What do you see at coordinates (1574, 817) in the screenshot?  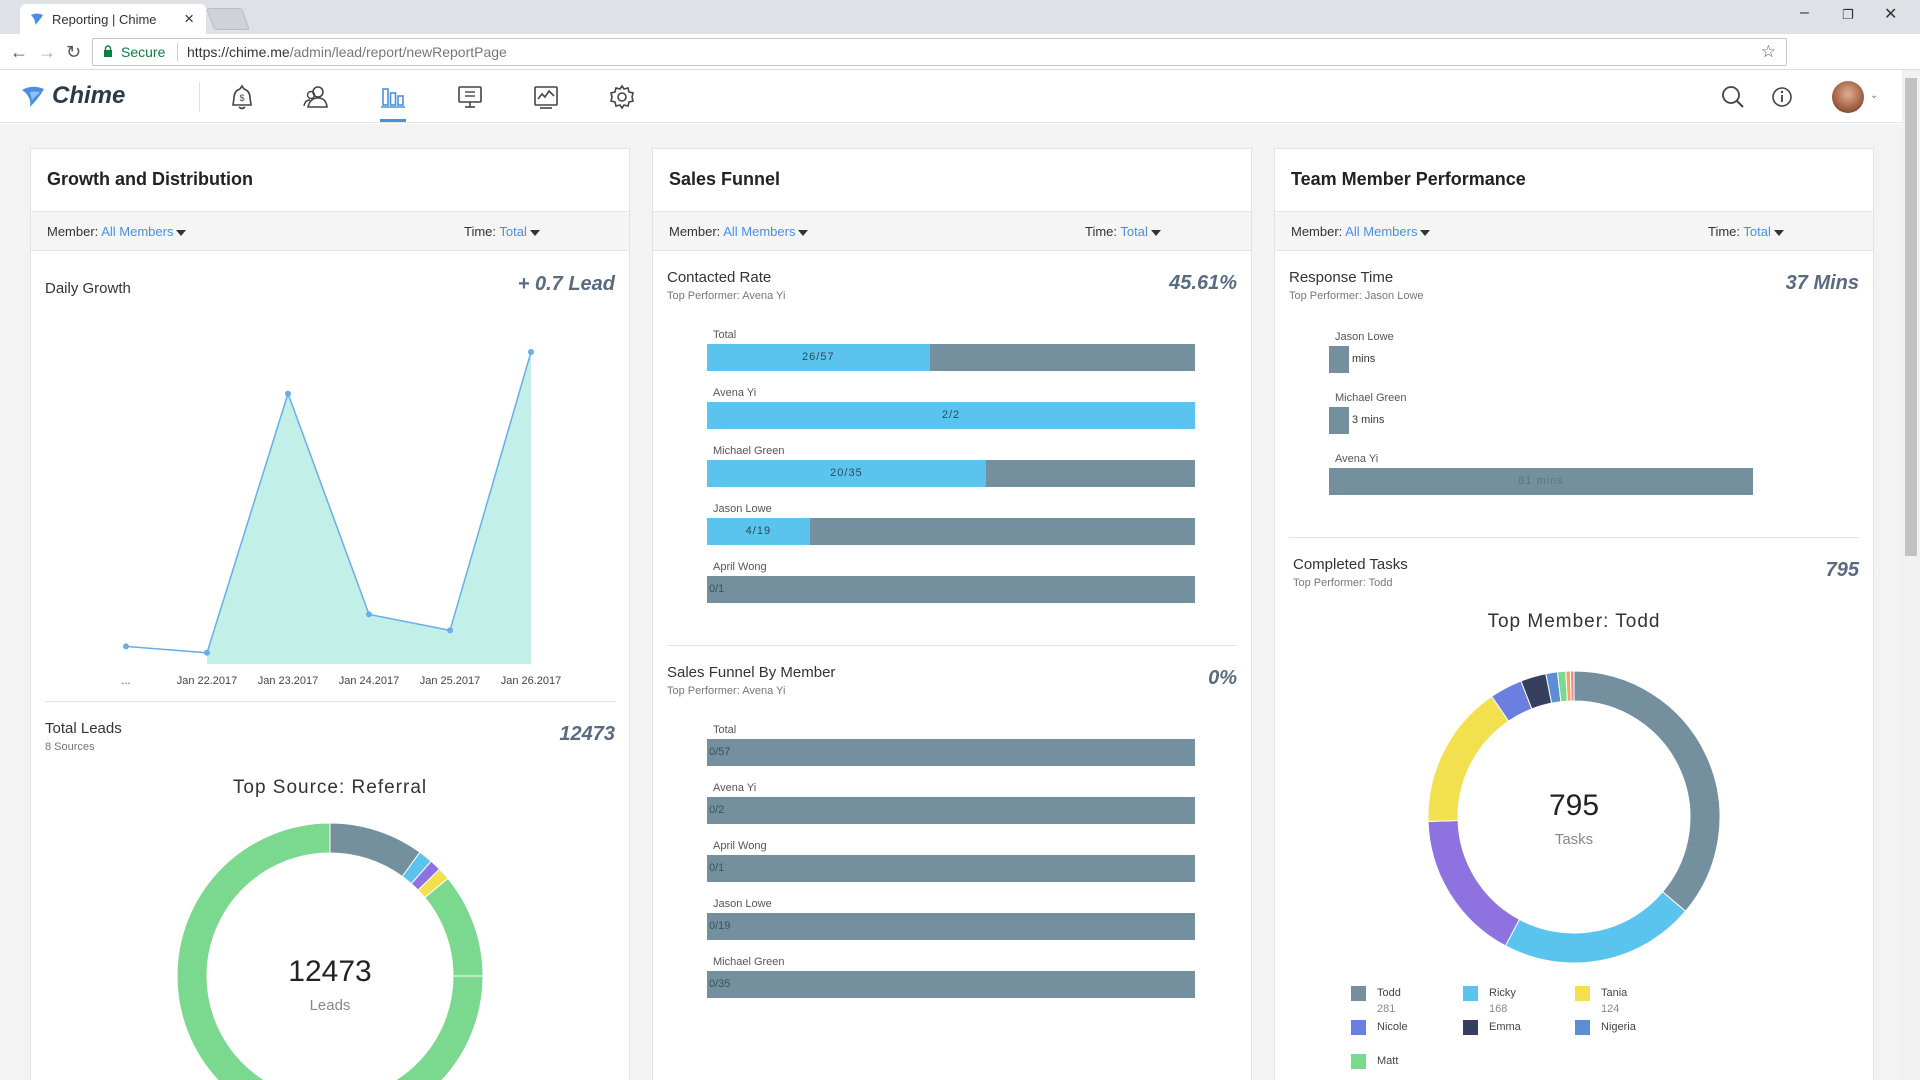 I see `tasks-donut-chart` at bounding box center [1574, 817].